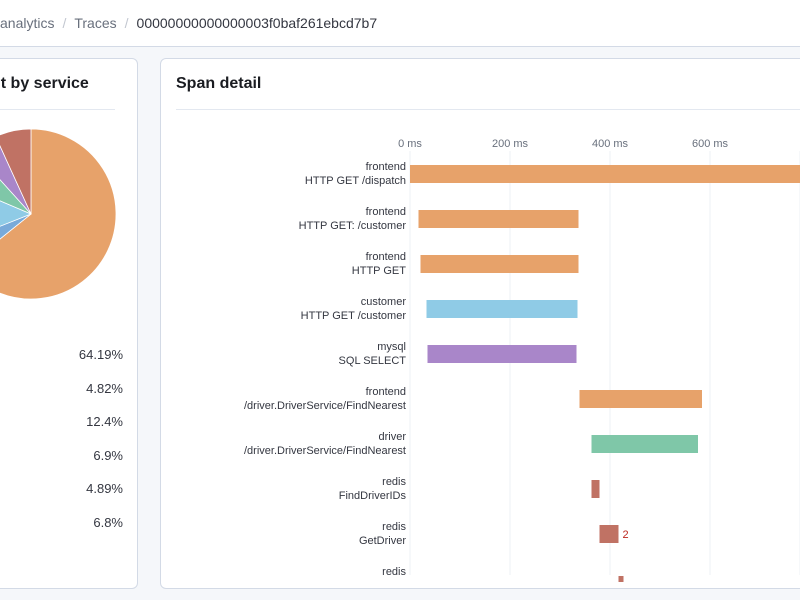 This screenshot has height=600, width=800. I want to click on span-count-label: 2, so click(626, 535).